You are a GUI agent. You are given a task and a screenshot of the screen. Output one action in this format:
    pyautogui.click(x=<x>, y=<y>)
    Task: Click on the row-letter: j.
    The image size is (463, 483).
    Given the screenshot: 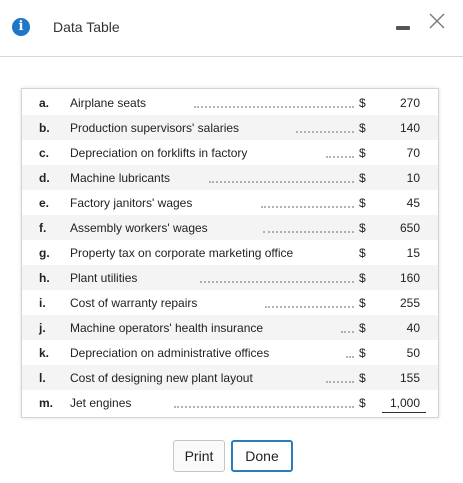 What is the action you would take?
    pyautogui.click(x=42, y=328)
    